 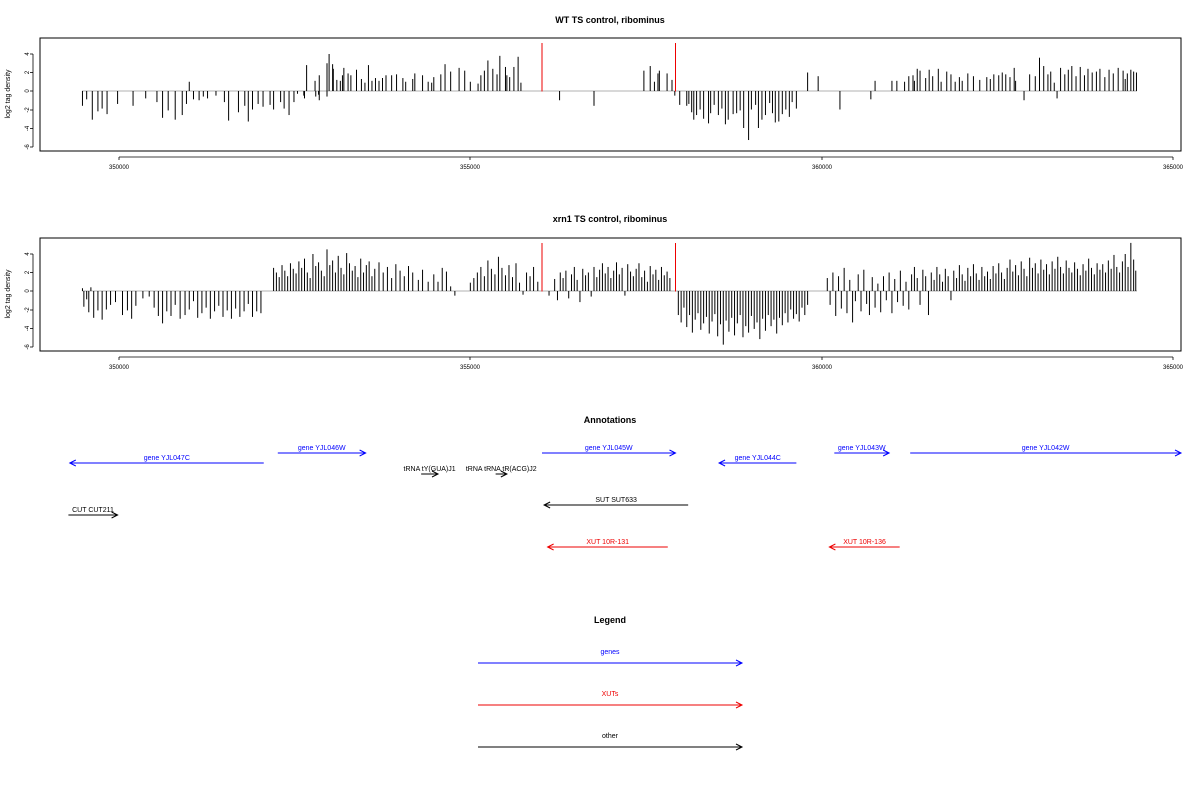 What do you see at coordinates (610, 694) in the screenshot?
I see `legend-label: XUTs` at bounding box center [610, 694].